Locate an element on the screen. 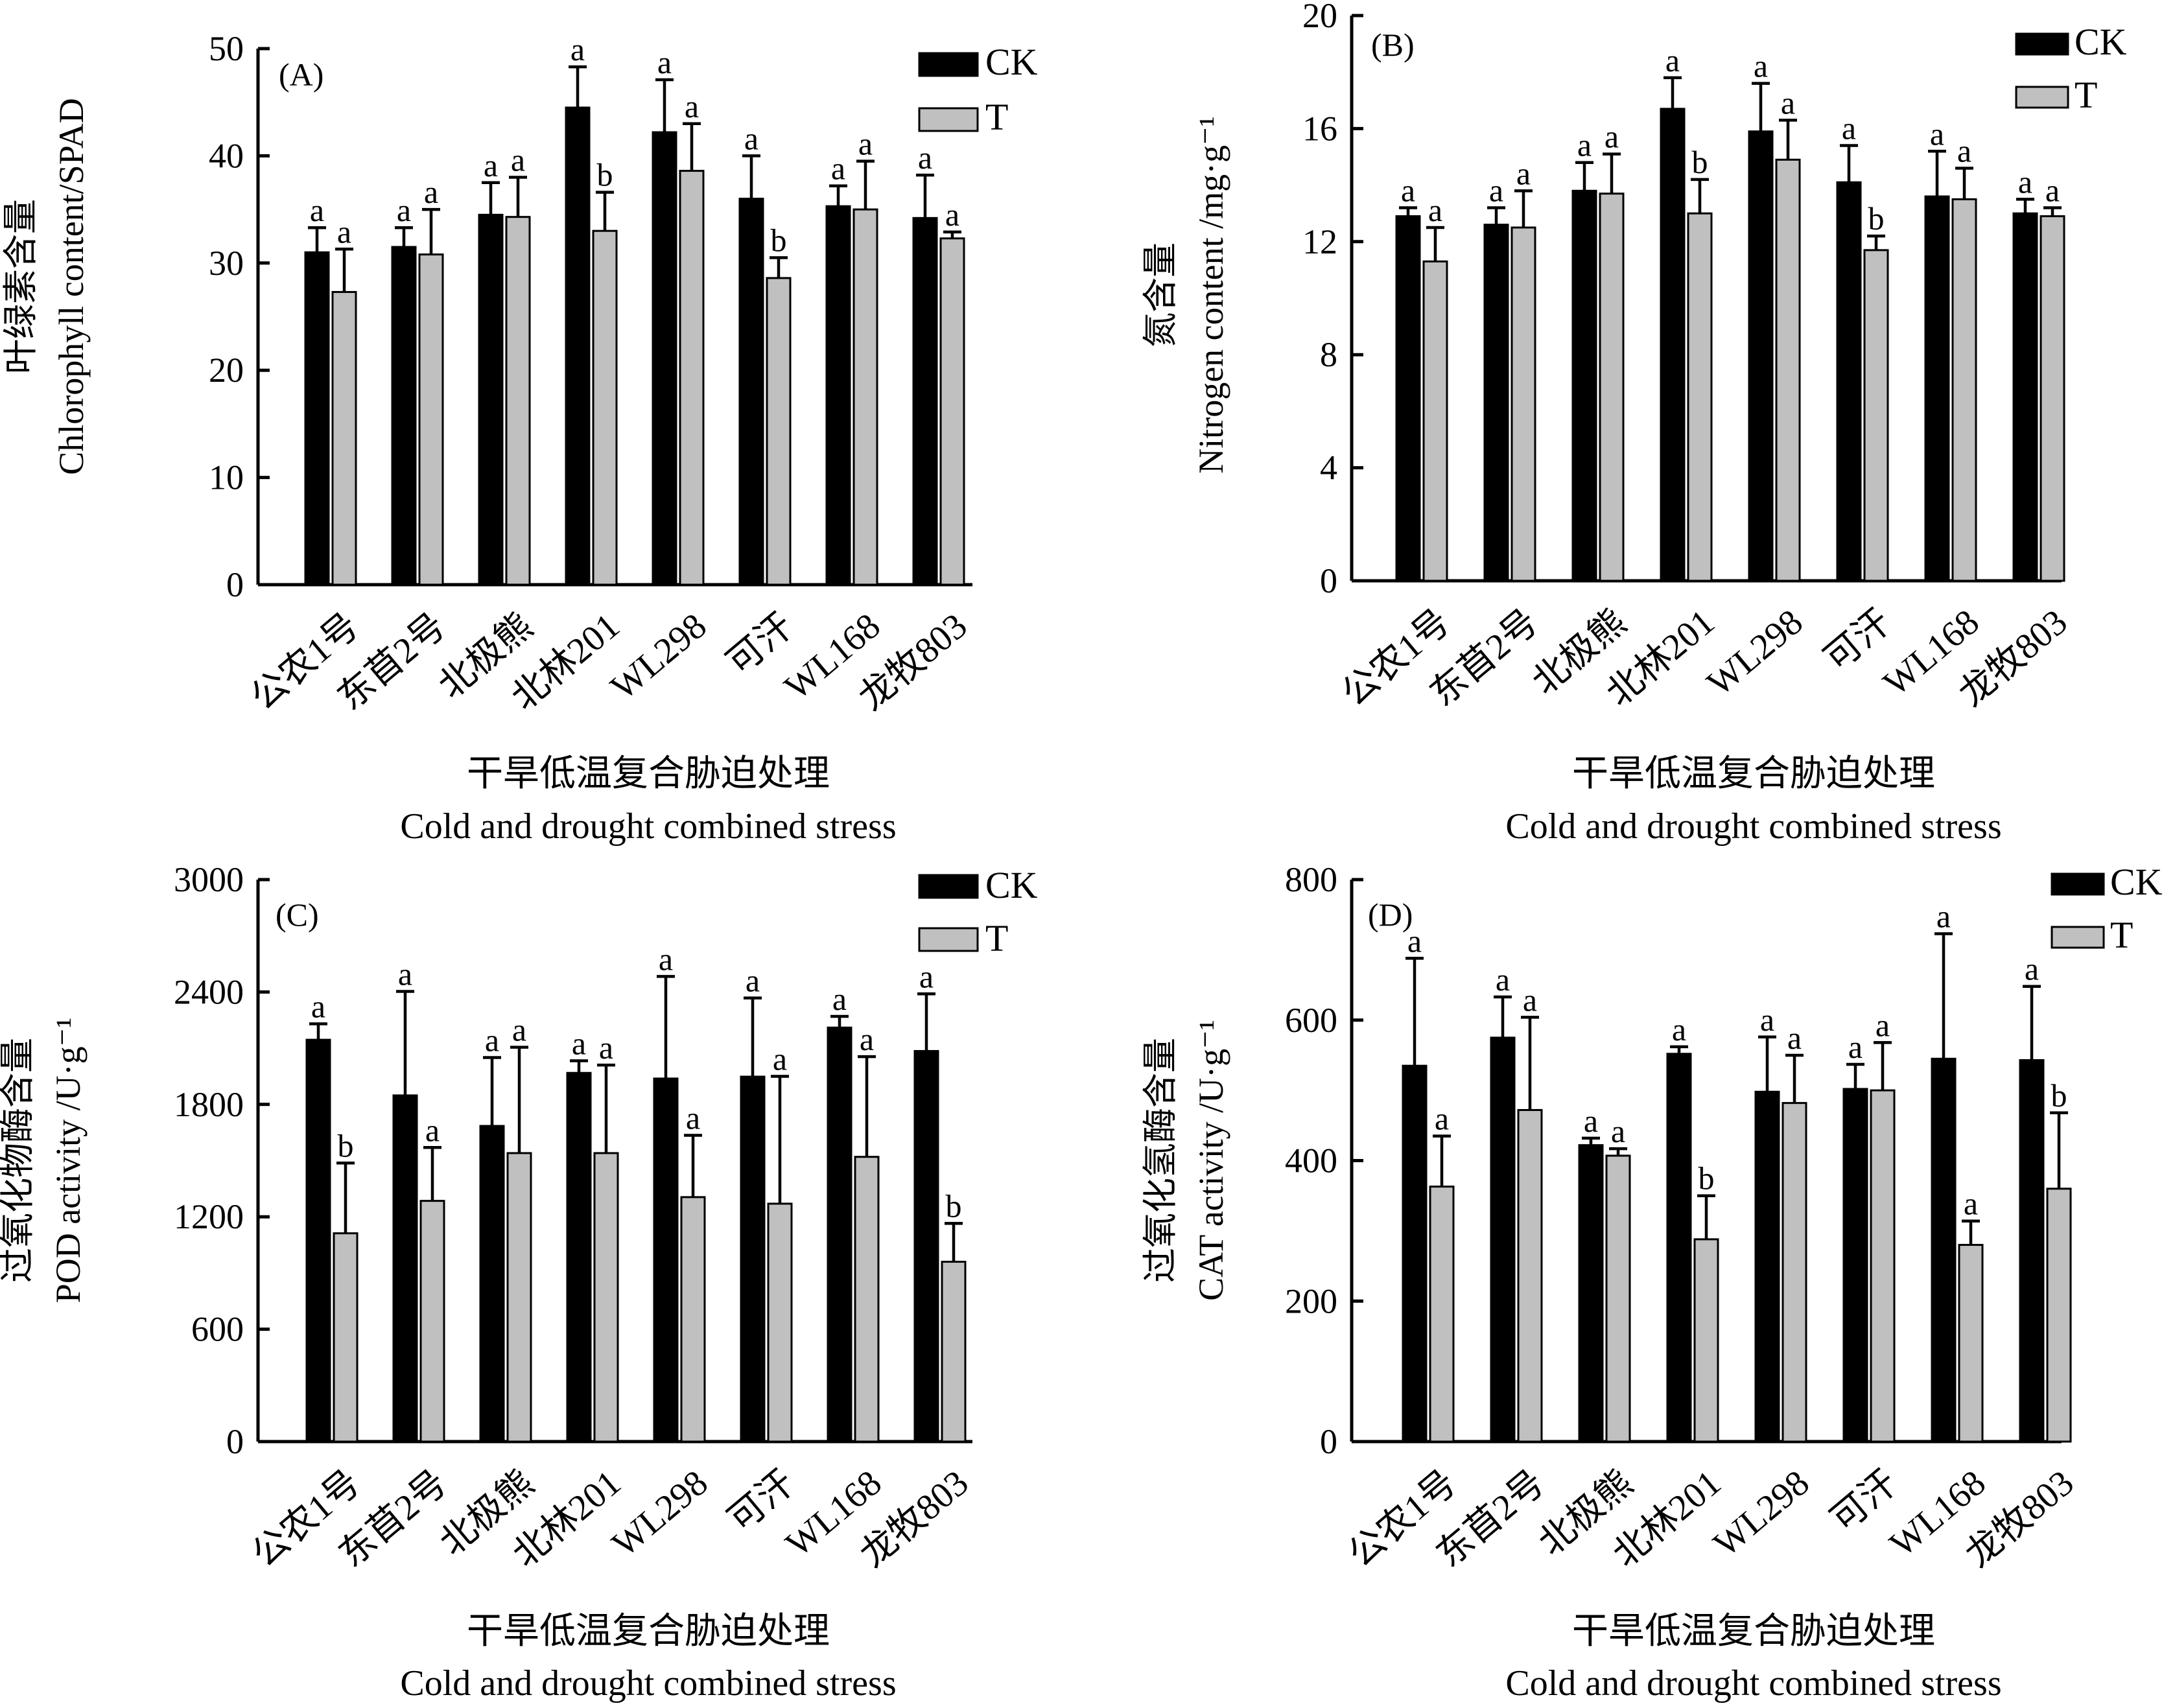 The image size is (2175, 1708). y-tick-label: 16 is located at coordinates (1319, 128).